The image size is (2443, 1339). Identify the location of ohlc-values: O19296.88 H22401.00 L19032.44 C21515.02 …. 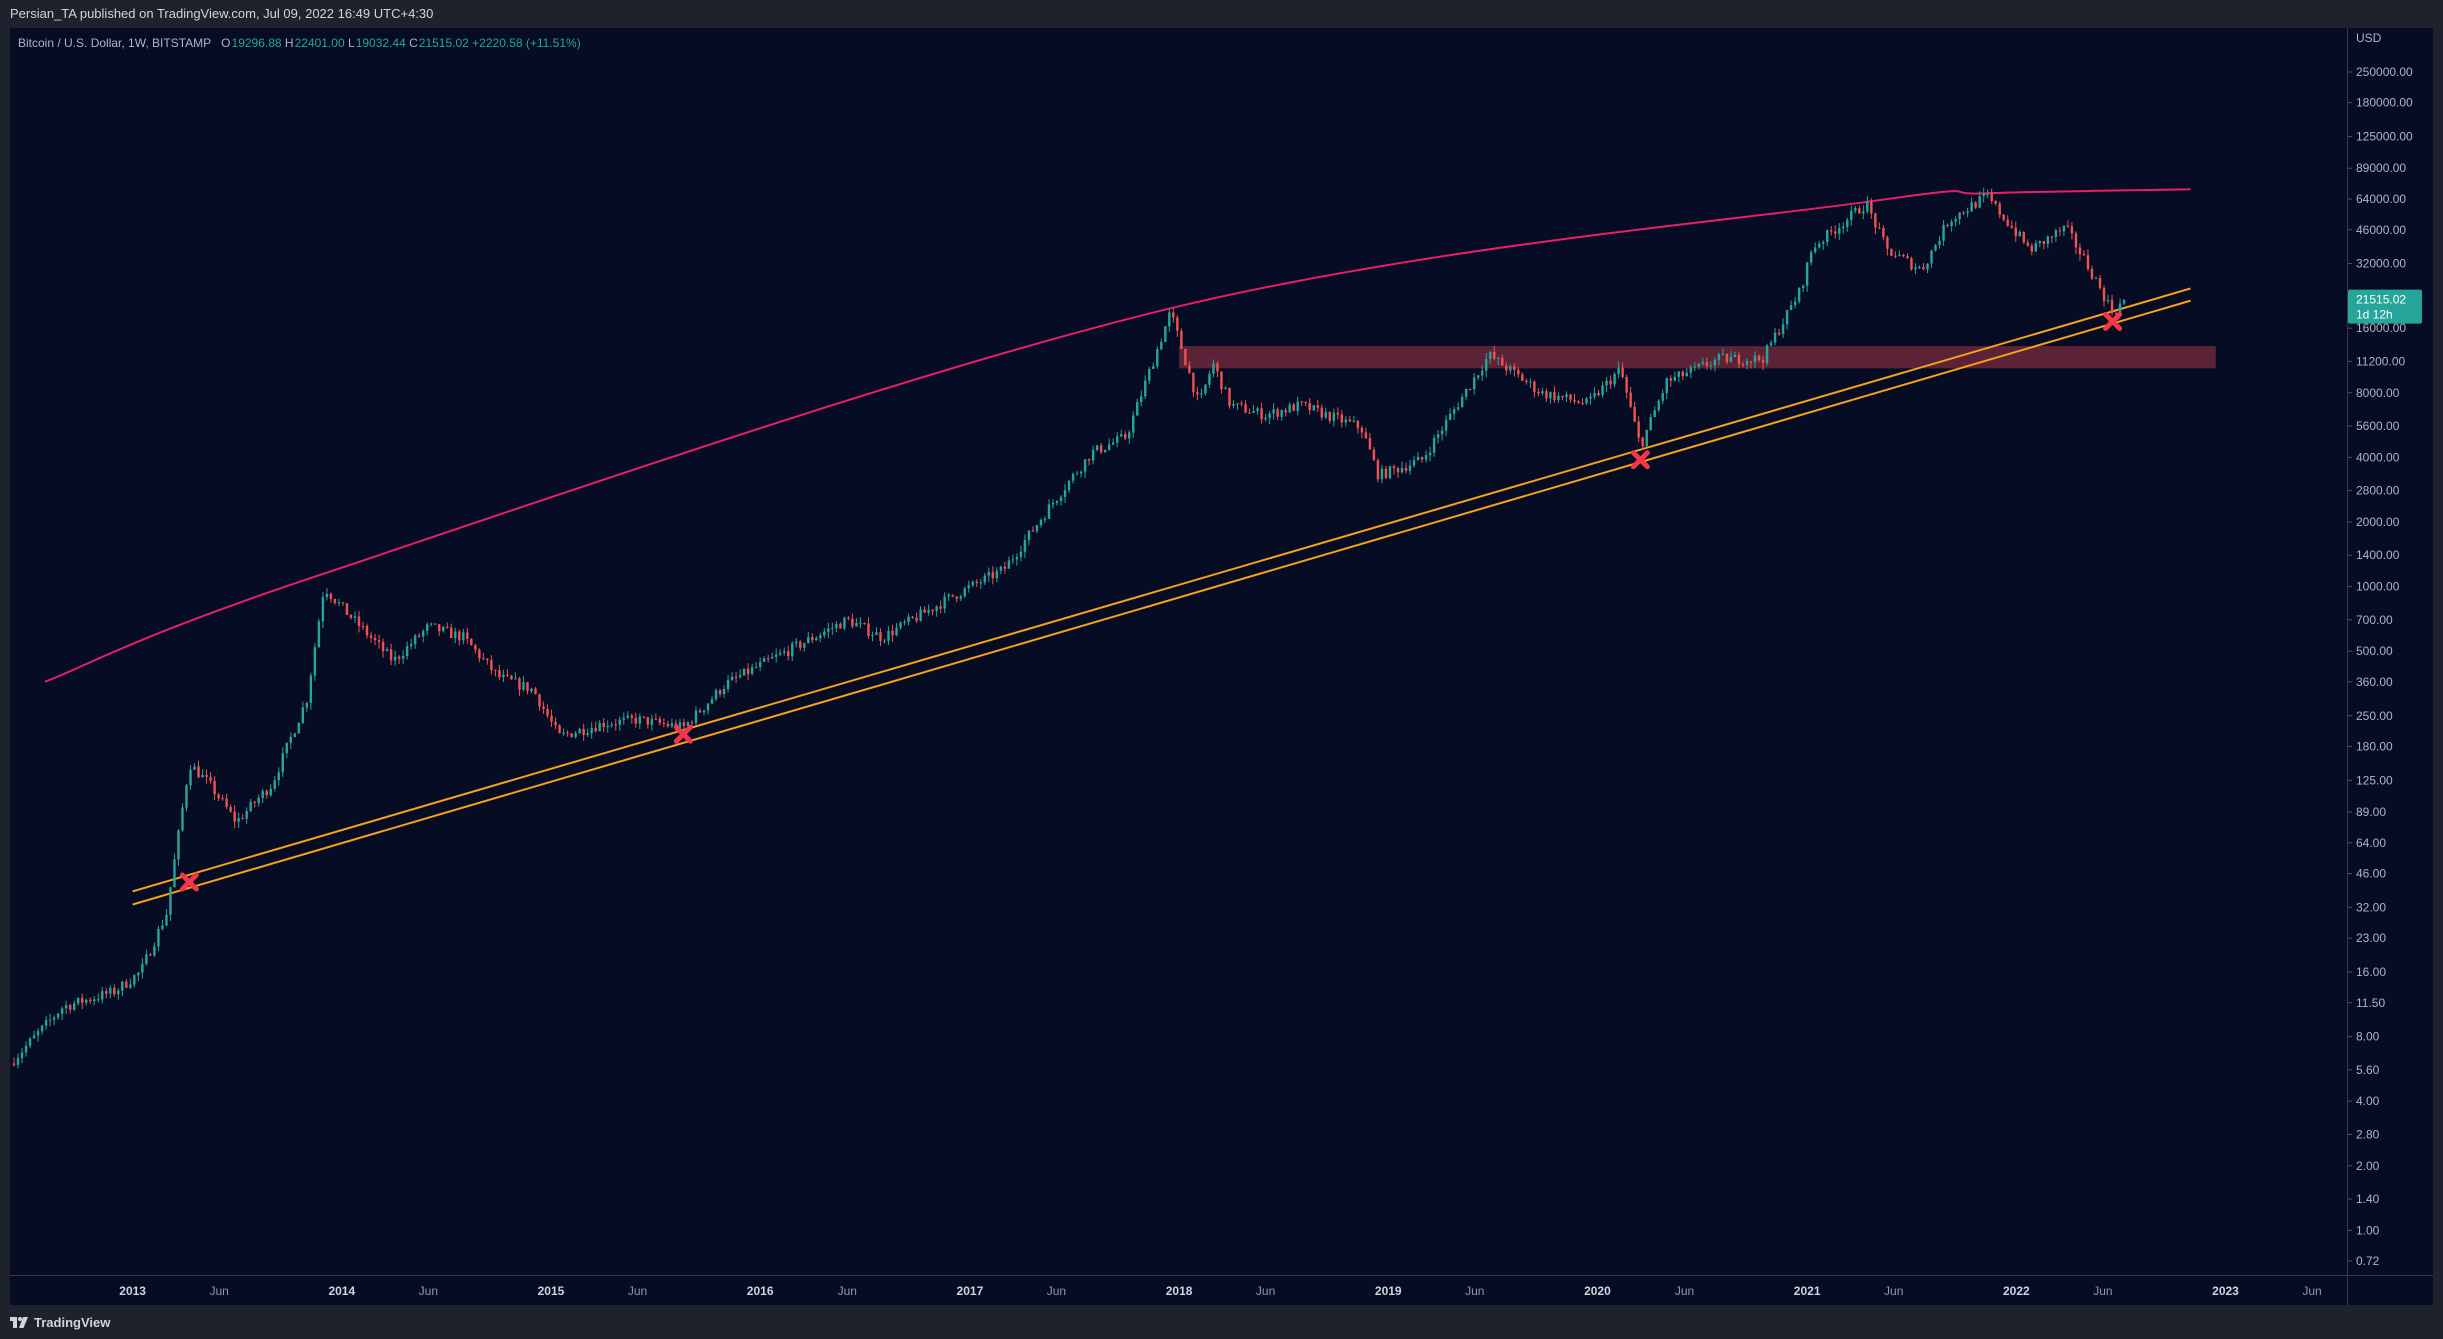
(401, 43).